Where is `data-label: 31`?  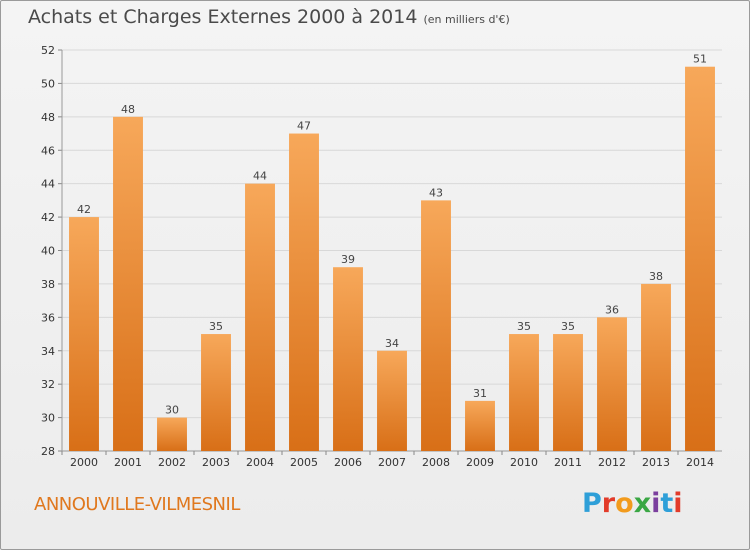
data-label: 31 is located at coordinates (480, 393).